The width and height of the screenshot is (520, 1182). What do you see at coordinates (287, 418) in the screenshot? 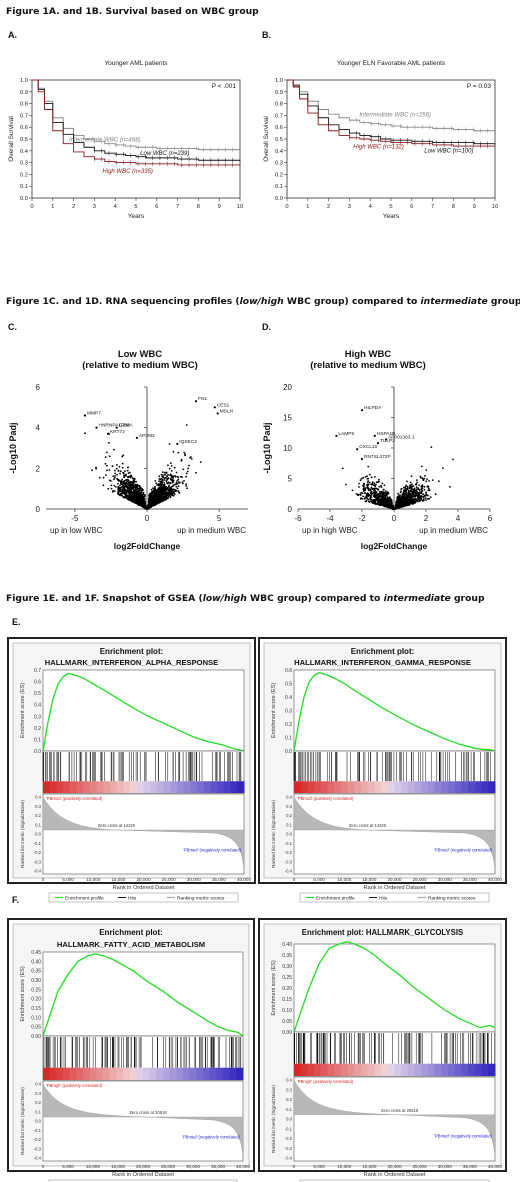
I see `y-tick-label: 15` at bounding box center [287, 418].